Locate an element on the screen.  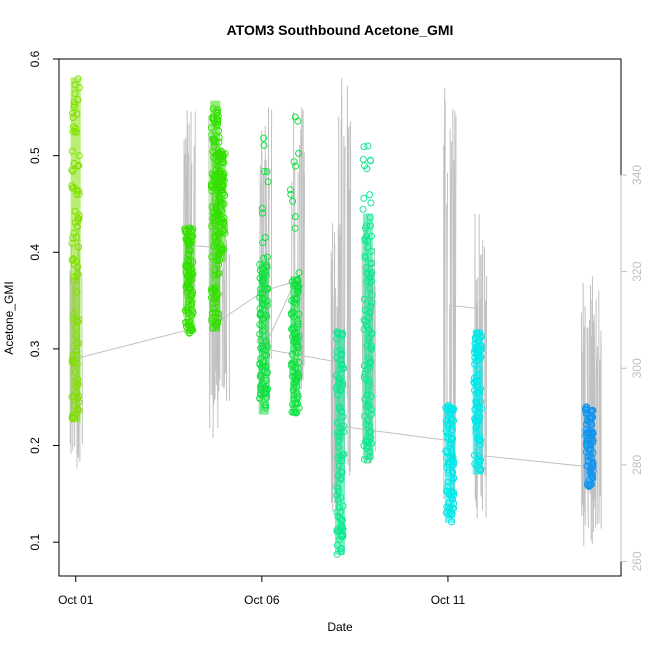
right-tick-label: 300 is located at coordinates (637, 368).